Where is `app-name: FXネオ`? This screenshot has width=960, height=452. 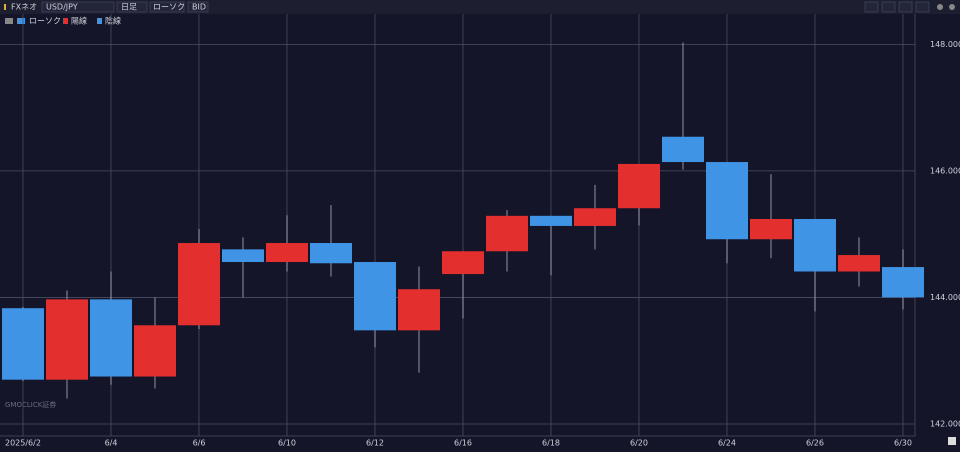 app-name: FXネオ is located at coordinates (24, 7).